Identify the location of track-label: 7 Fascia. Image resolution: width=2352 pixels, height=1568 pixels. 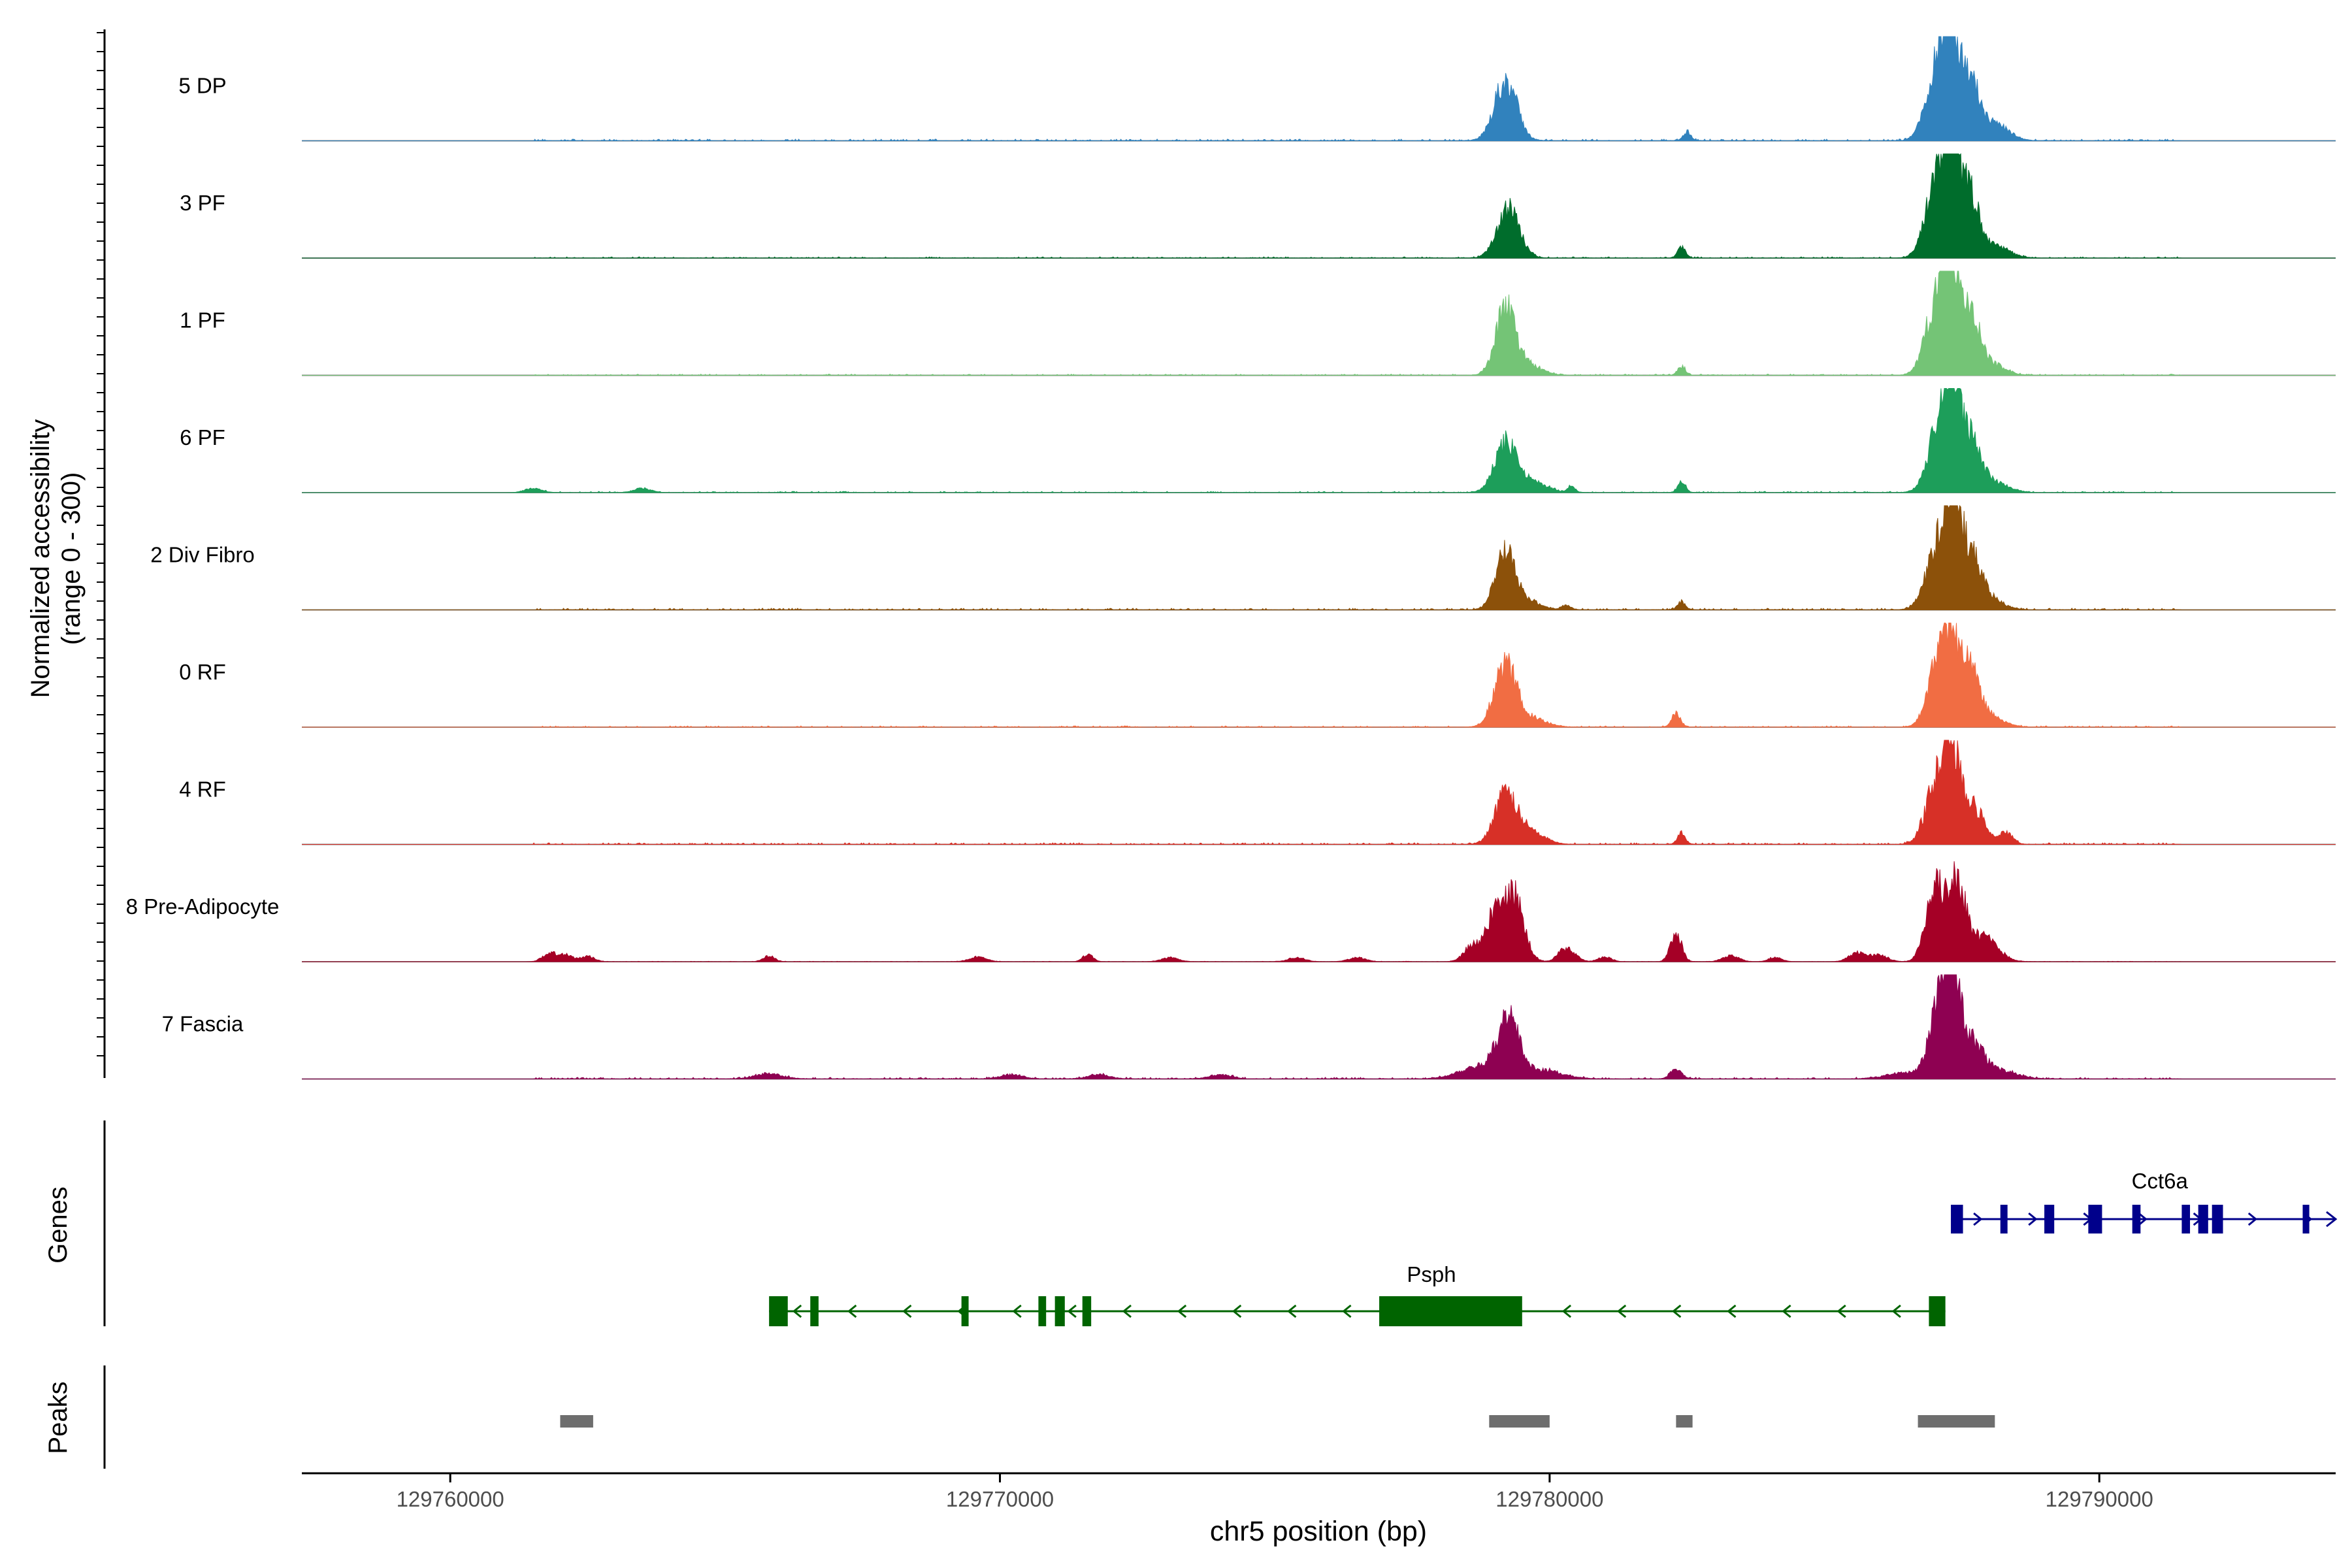
(203, 1024).